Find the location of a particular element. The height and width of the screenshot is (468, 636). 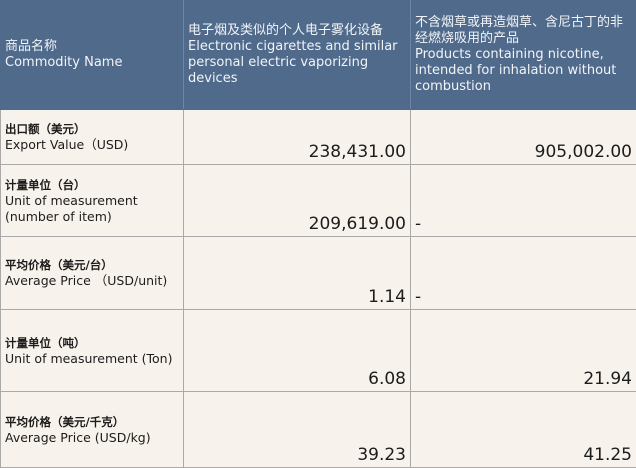

label-en: Export Value（USD) is located at coordinates (67, 144).